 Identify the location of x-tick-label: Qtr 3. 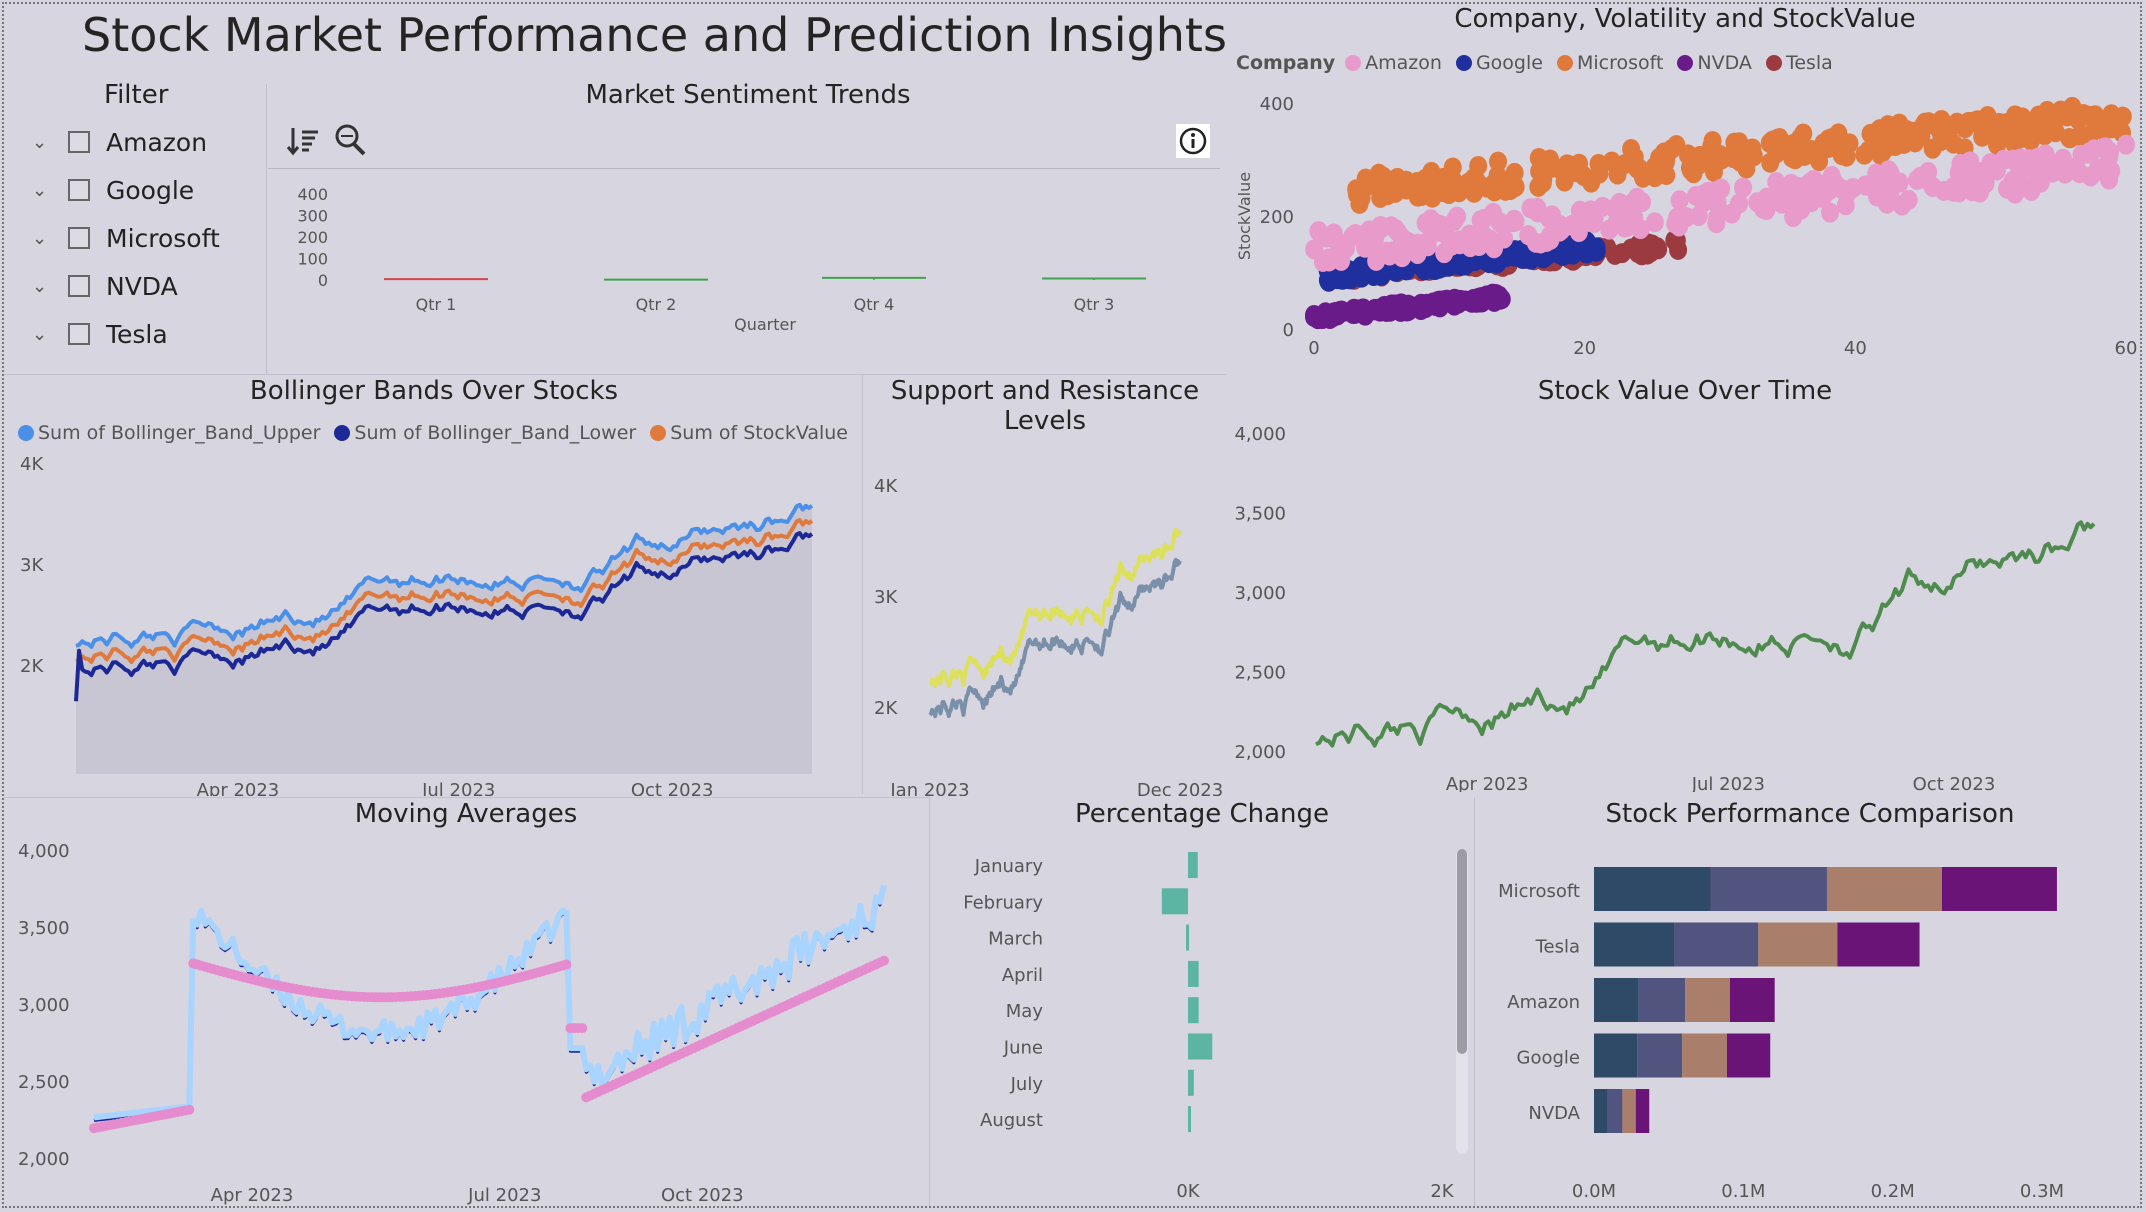
(1094, 304).